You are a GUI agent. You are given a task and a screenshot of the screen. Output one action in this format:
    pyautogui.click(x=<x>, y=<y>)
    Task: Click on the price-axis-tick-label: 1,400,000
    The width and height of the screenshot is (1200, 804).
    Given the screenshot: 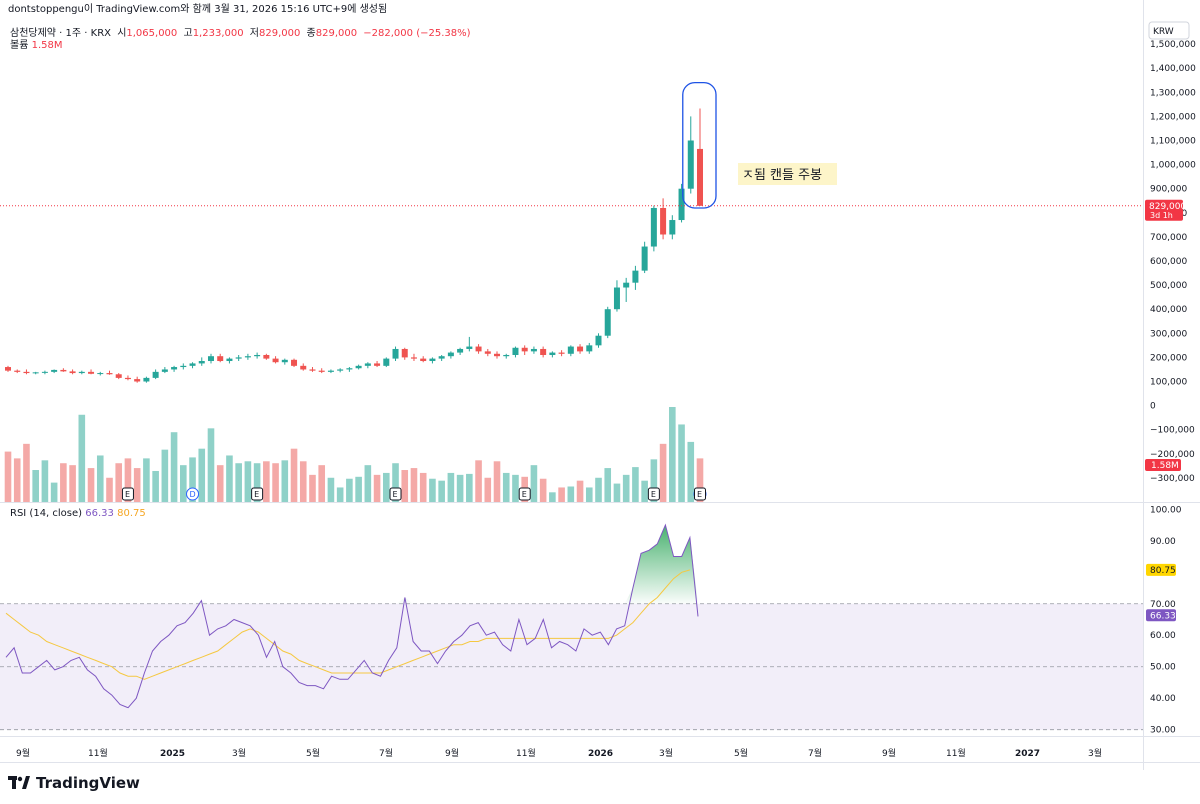 What is the action you would take?
    pyautogui.click(x=1173, y=69)
    